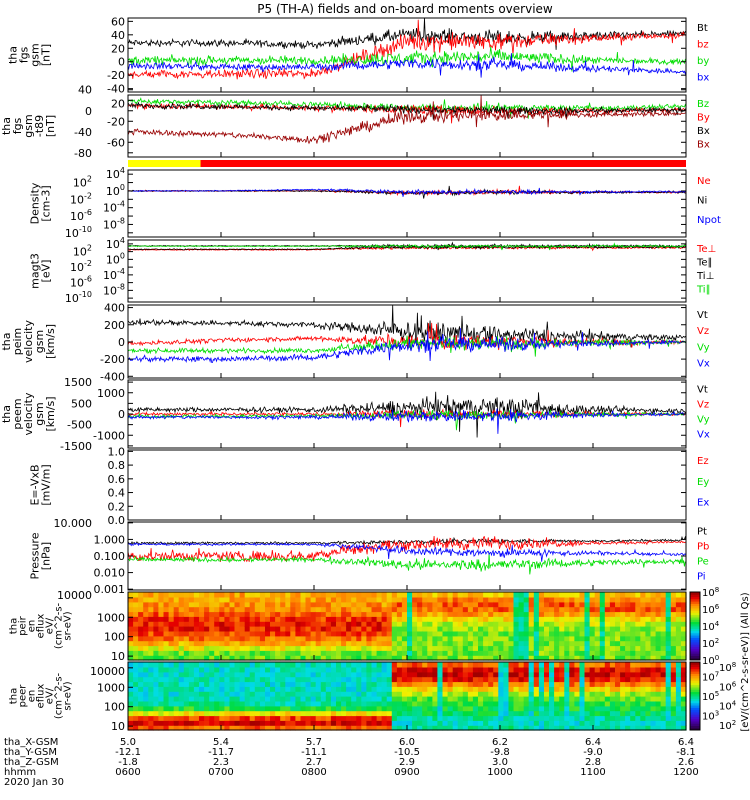 The image size is (750, 800). Describe the element at coordinates (41, 484) in the screenshot. I see `y-axis-label: E=-VxB[mV/m]` at that location.